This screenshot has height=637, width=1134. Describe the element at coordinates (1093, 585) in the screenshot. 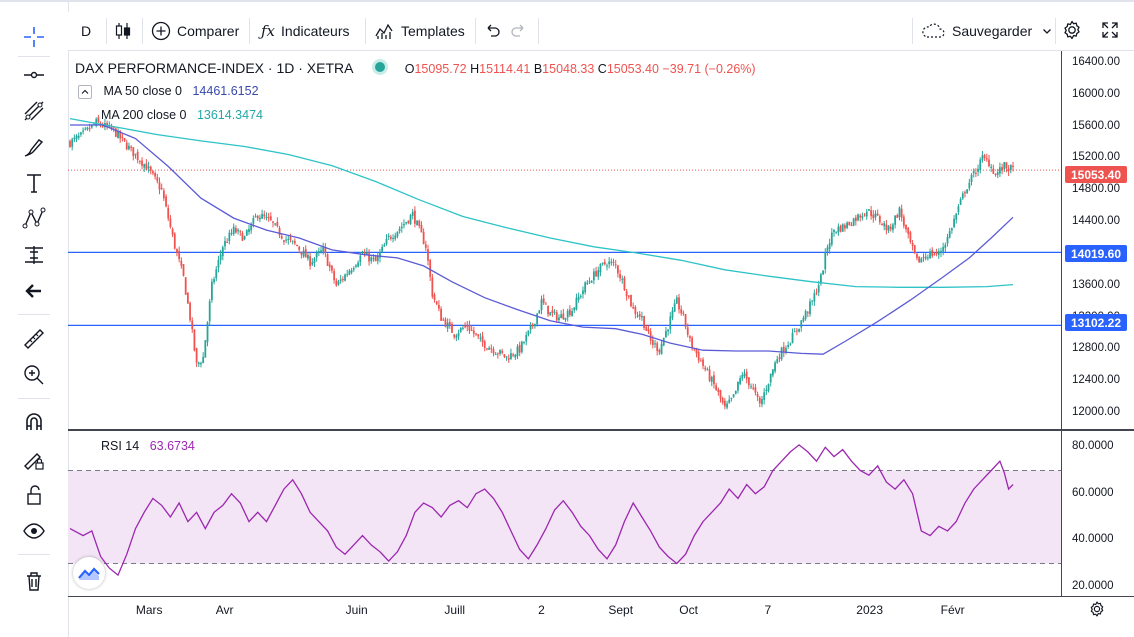

I see `rsi-axis-label: 20.0000` at that location.